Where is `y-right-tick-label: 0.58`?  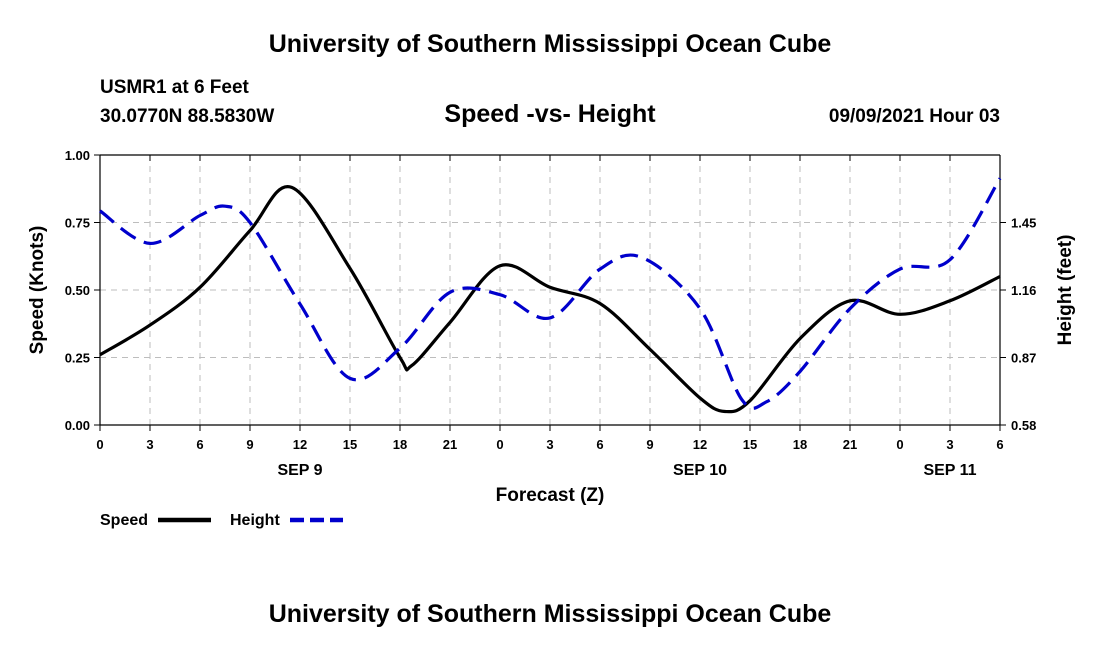
y-right-tick-label: 0.58 is located at coordinates (1023, 425).